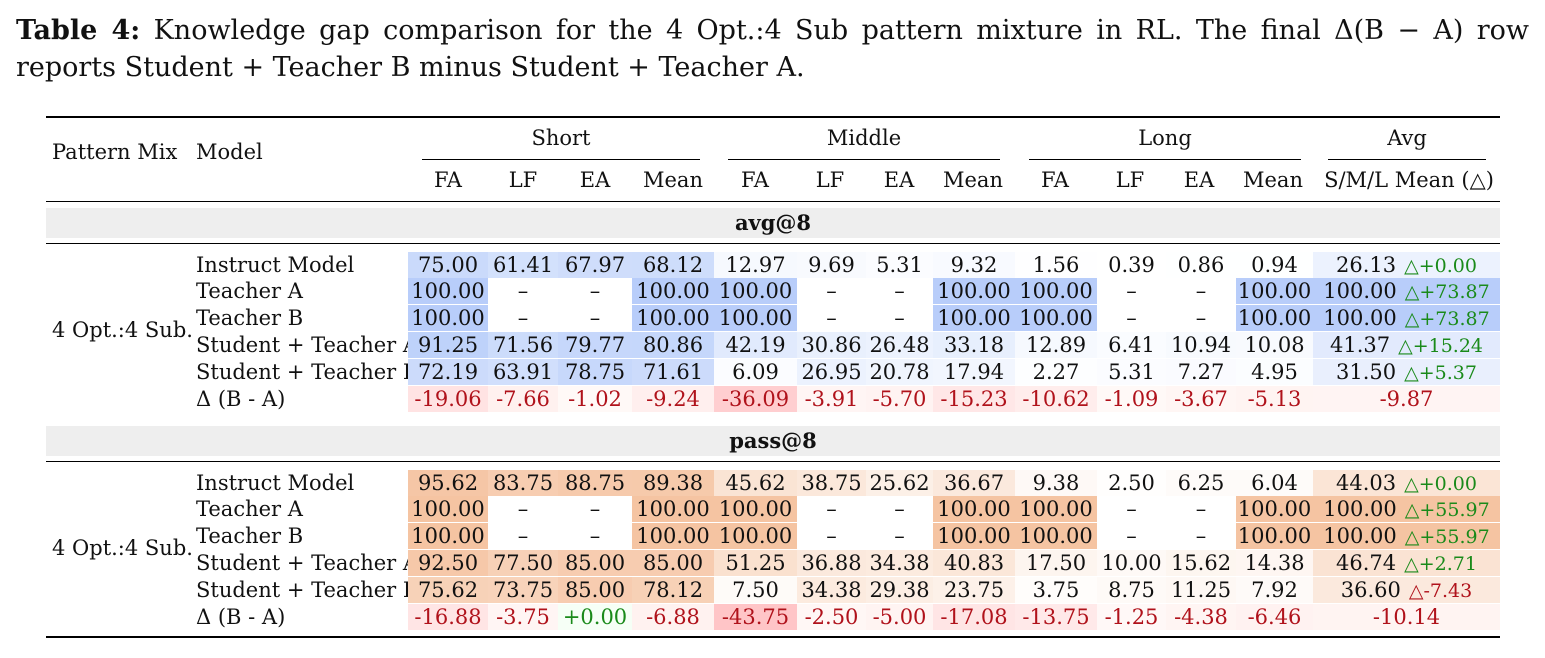 This screenshot has width=1545, height=658. Describe the element at coordinates (1131, 344) in the screenshot. I see `table-cell: 6.41` at that location.